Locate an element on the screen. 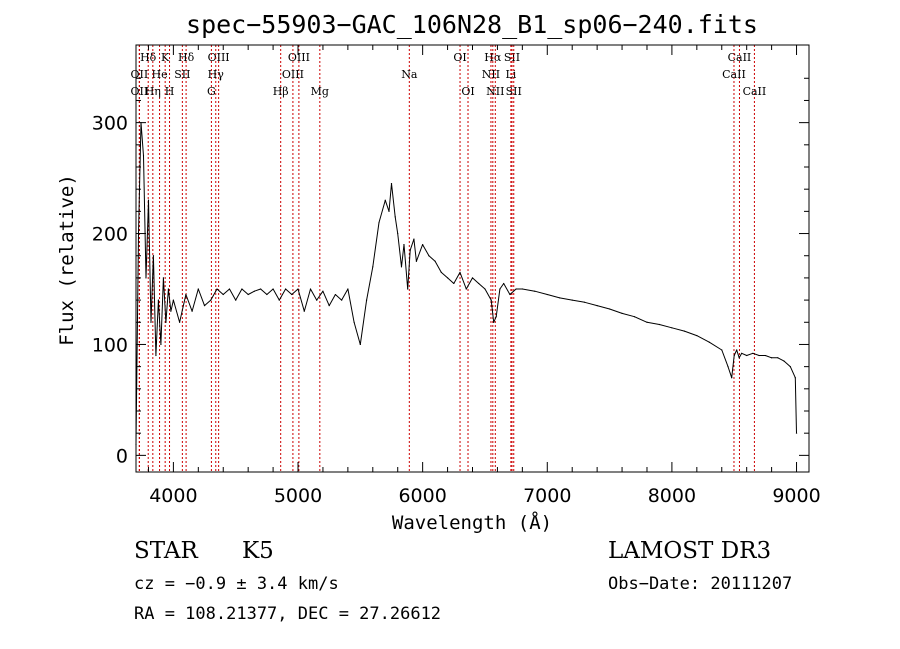 This screenshot has height=649, width=900. line-label-25: NII is located at coordinates (495, 91).